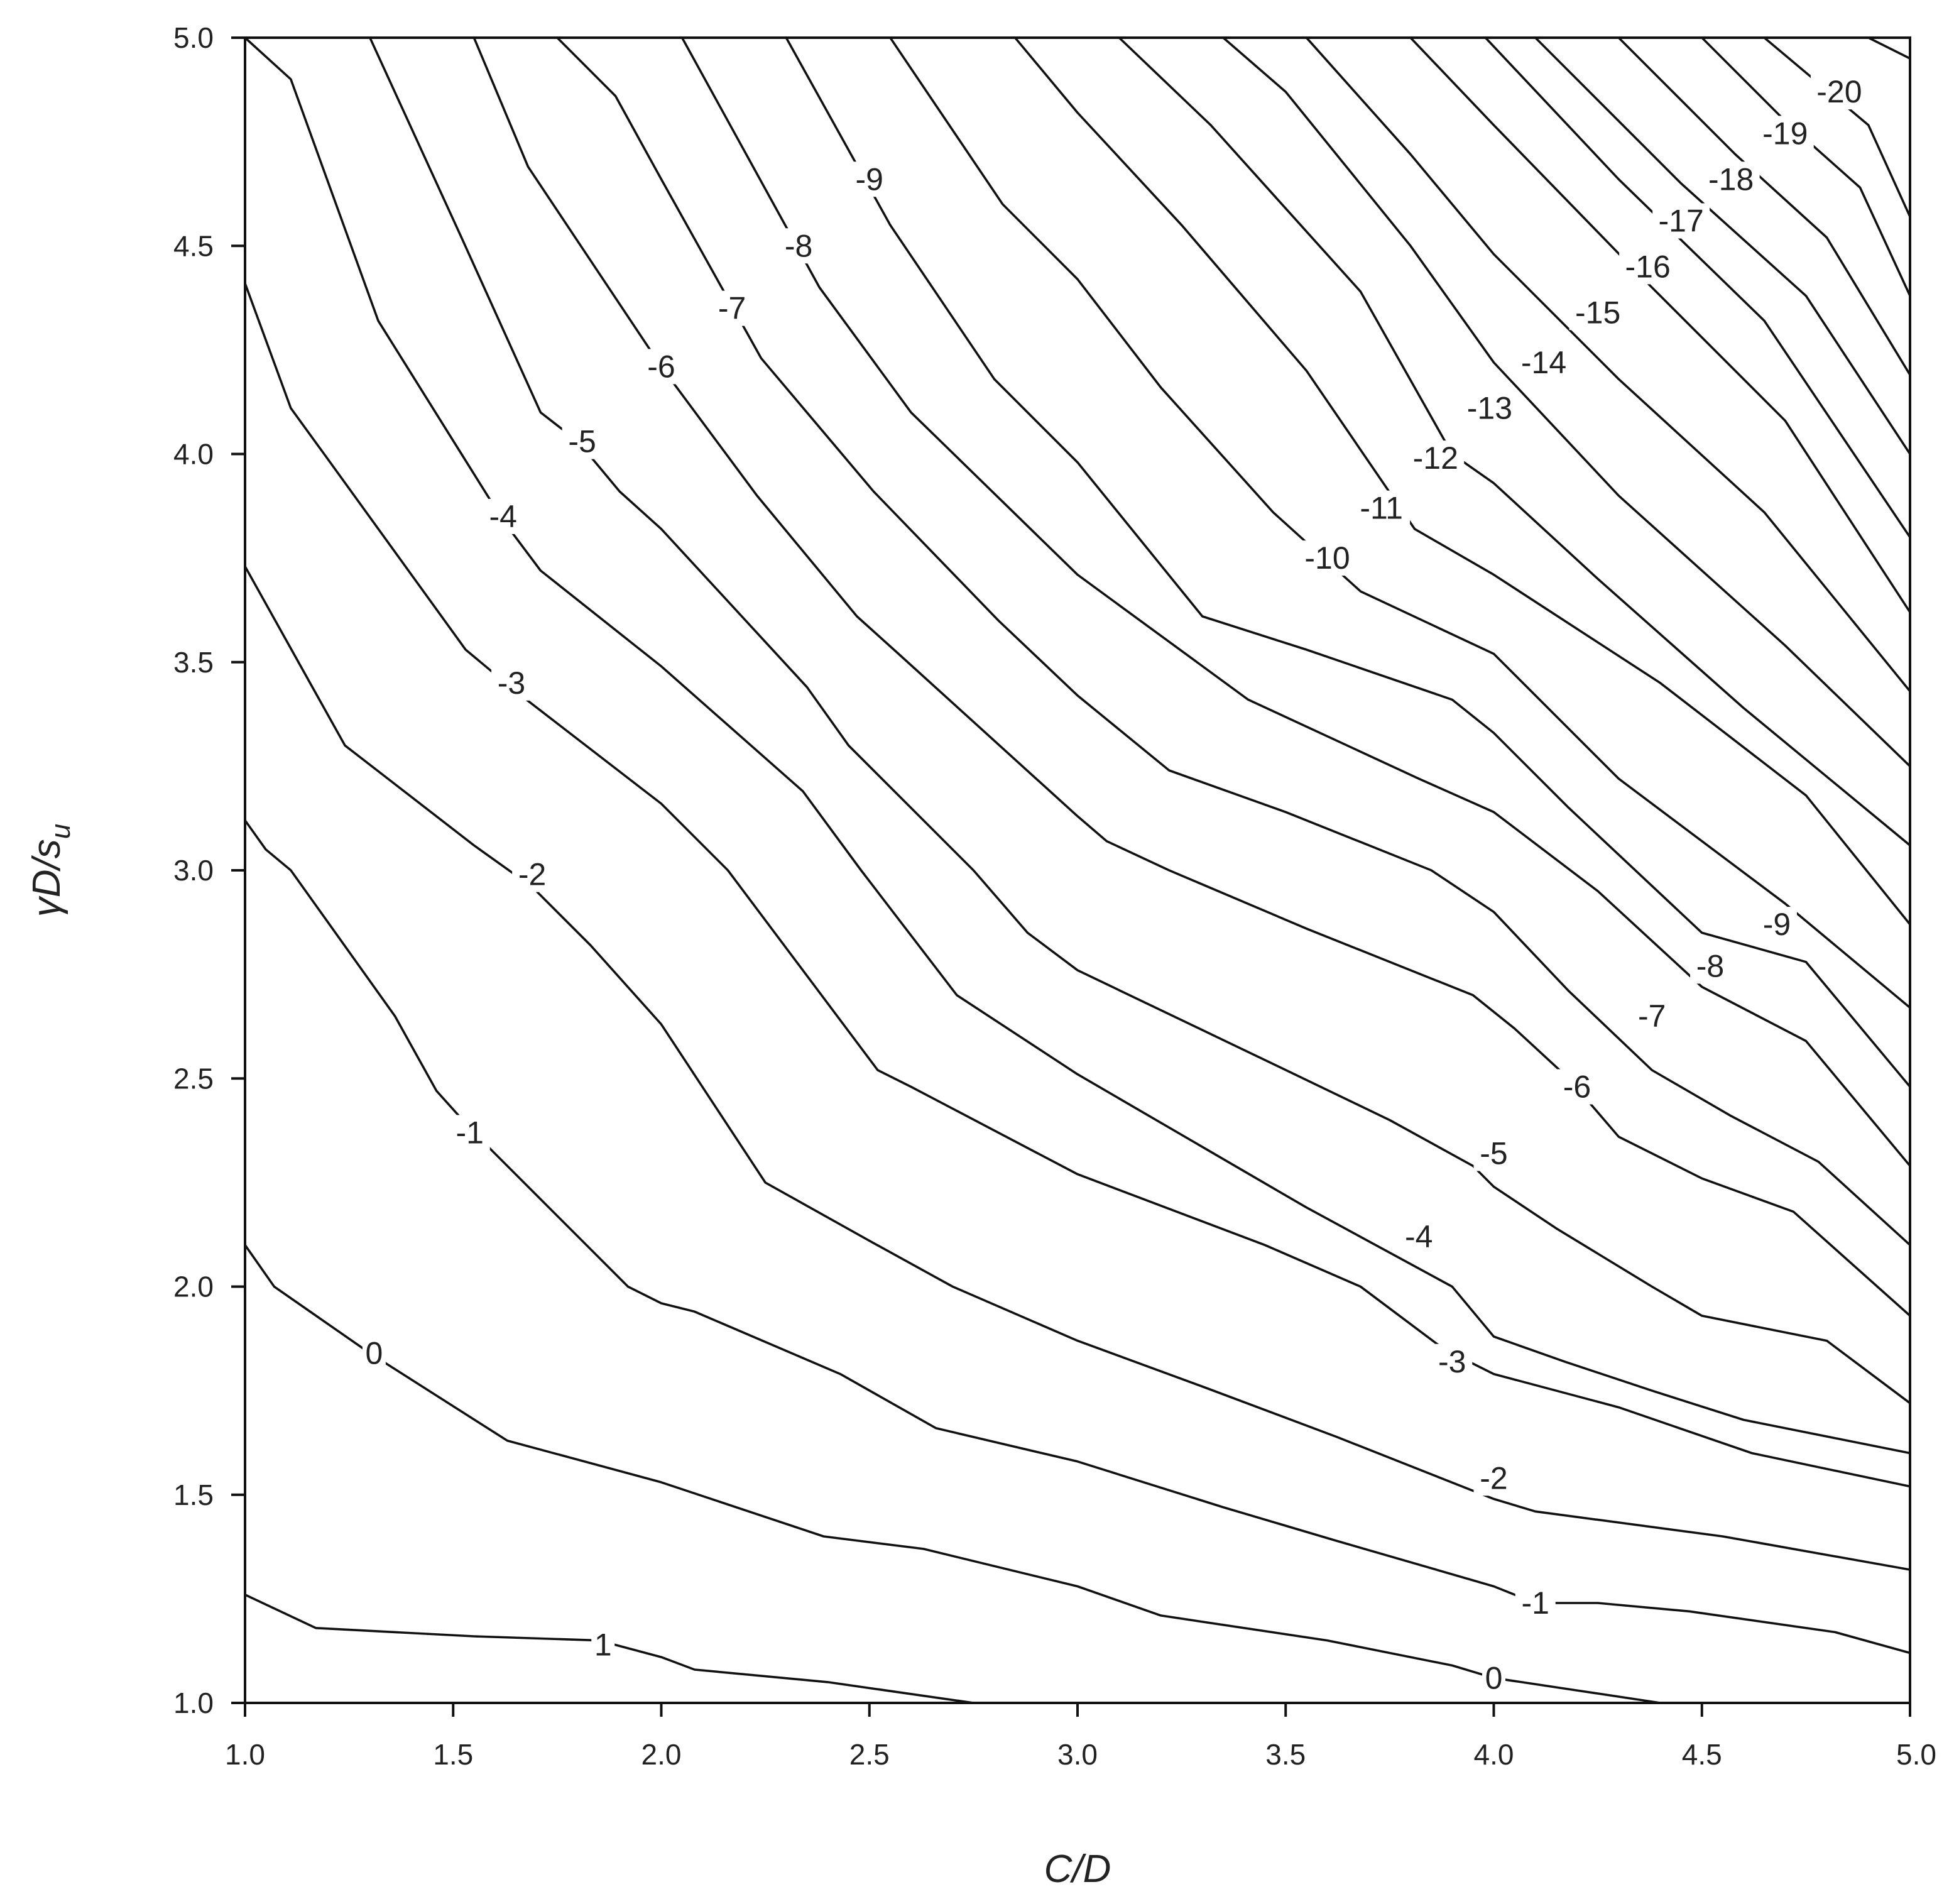 Image resolution: width=1954 pixels, height=1904 pixels. What do you see at coordinates (193, 37) in the screenshot?
I see `y-tick-label: 5.0` at bounding box center [193, 37].